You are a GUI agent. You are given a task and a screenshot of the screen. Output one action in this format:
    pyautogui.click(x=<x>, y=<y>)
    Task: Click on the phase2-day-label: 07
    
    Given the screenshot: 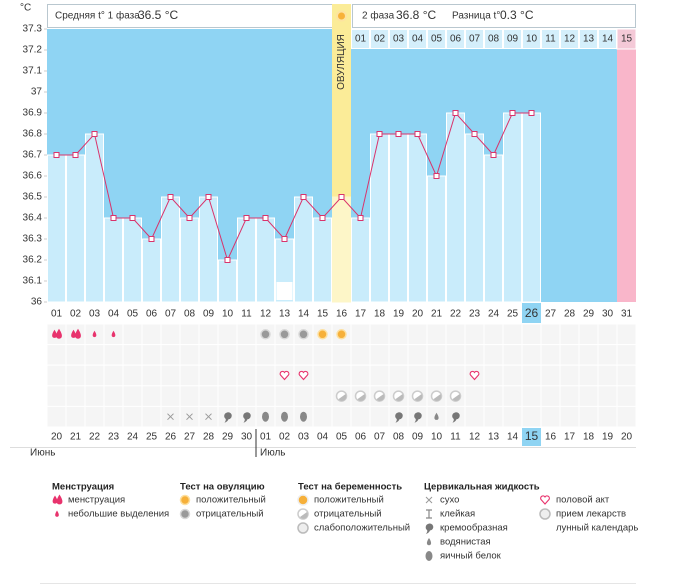 What is the action you would take?
    pyautogui.click(x=475, y=39)
    